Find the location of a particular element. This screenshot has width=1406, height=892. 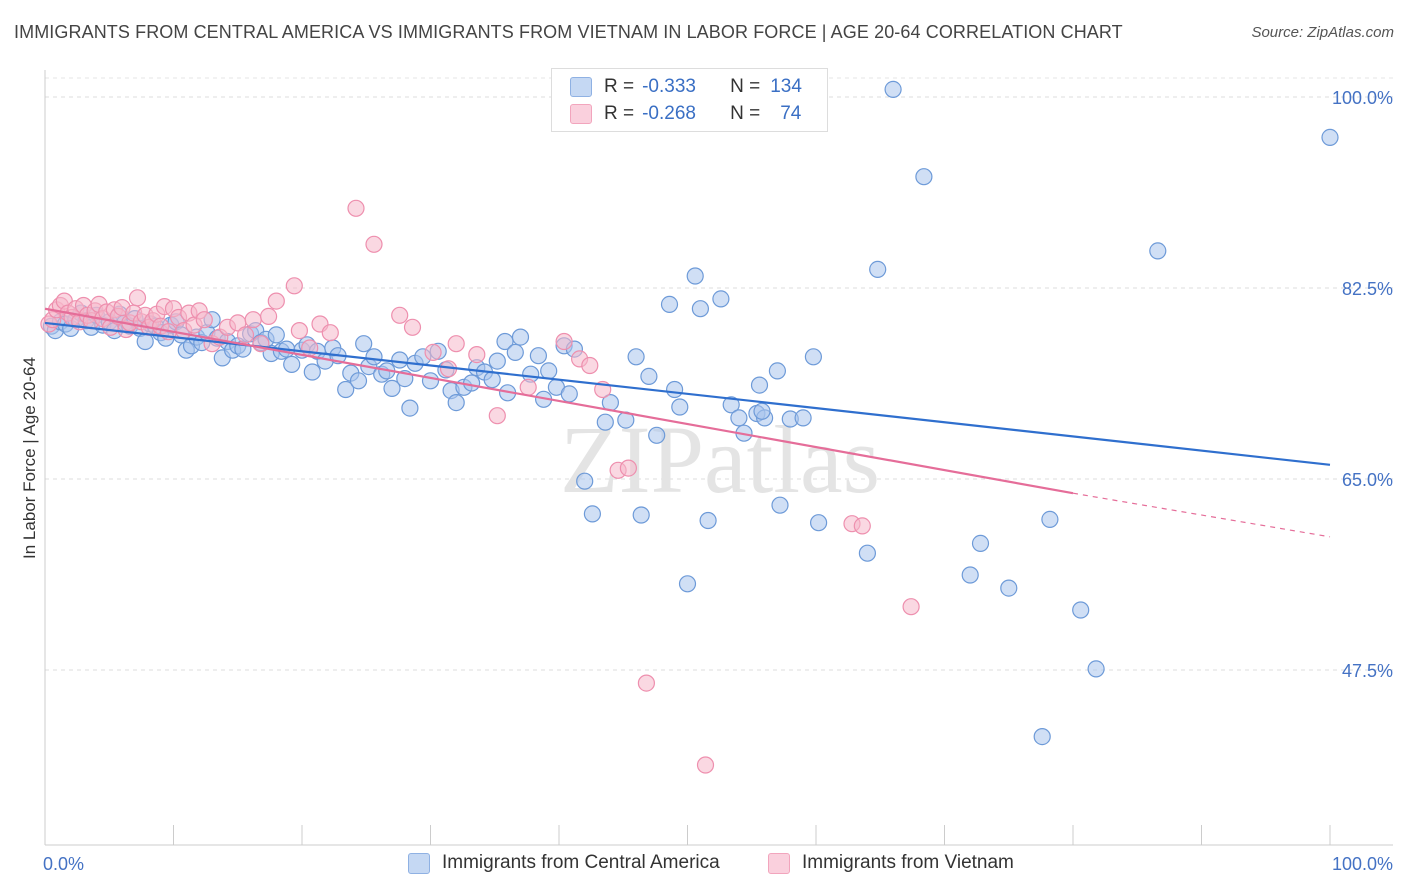

stats-legend: R = -0.333 N = 134 R = -0.268 N = 74 is located at coordinates (689, 100).